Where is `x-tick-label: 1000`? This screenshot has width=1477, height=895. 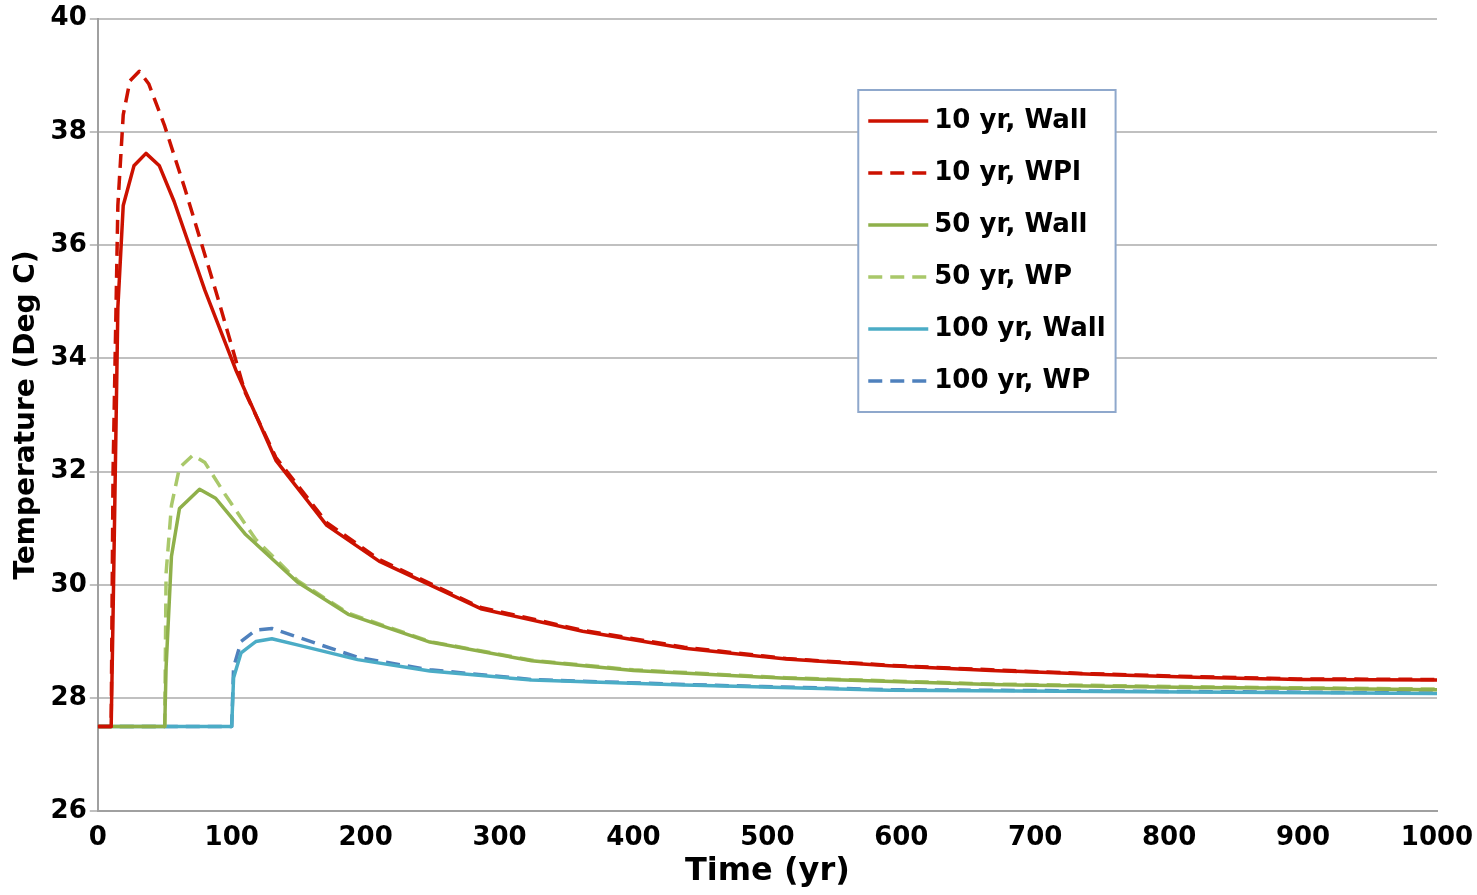
x-tick-label: 1000 is located at coordinates (1437, 835).